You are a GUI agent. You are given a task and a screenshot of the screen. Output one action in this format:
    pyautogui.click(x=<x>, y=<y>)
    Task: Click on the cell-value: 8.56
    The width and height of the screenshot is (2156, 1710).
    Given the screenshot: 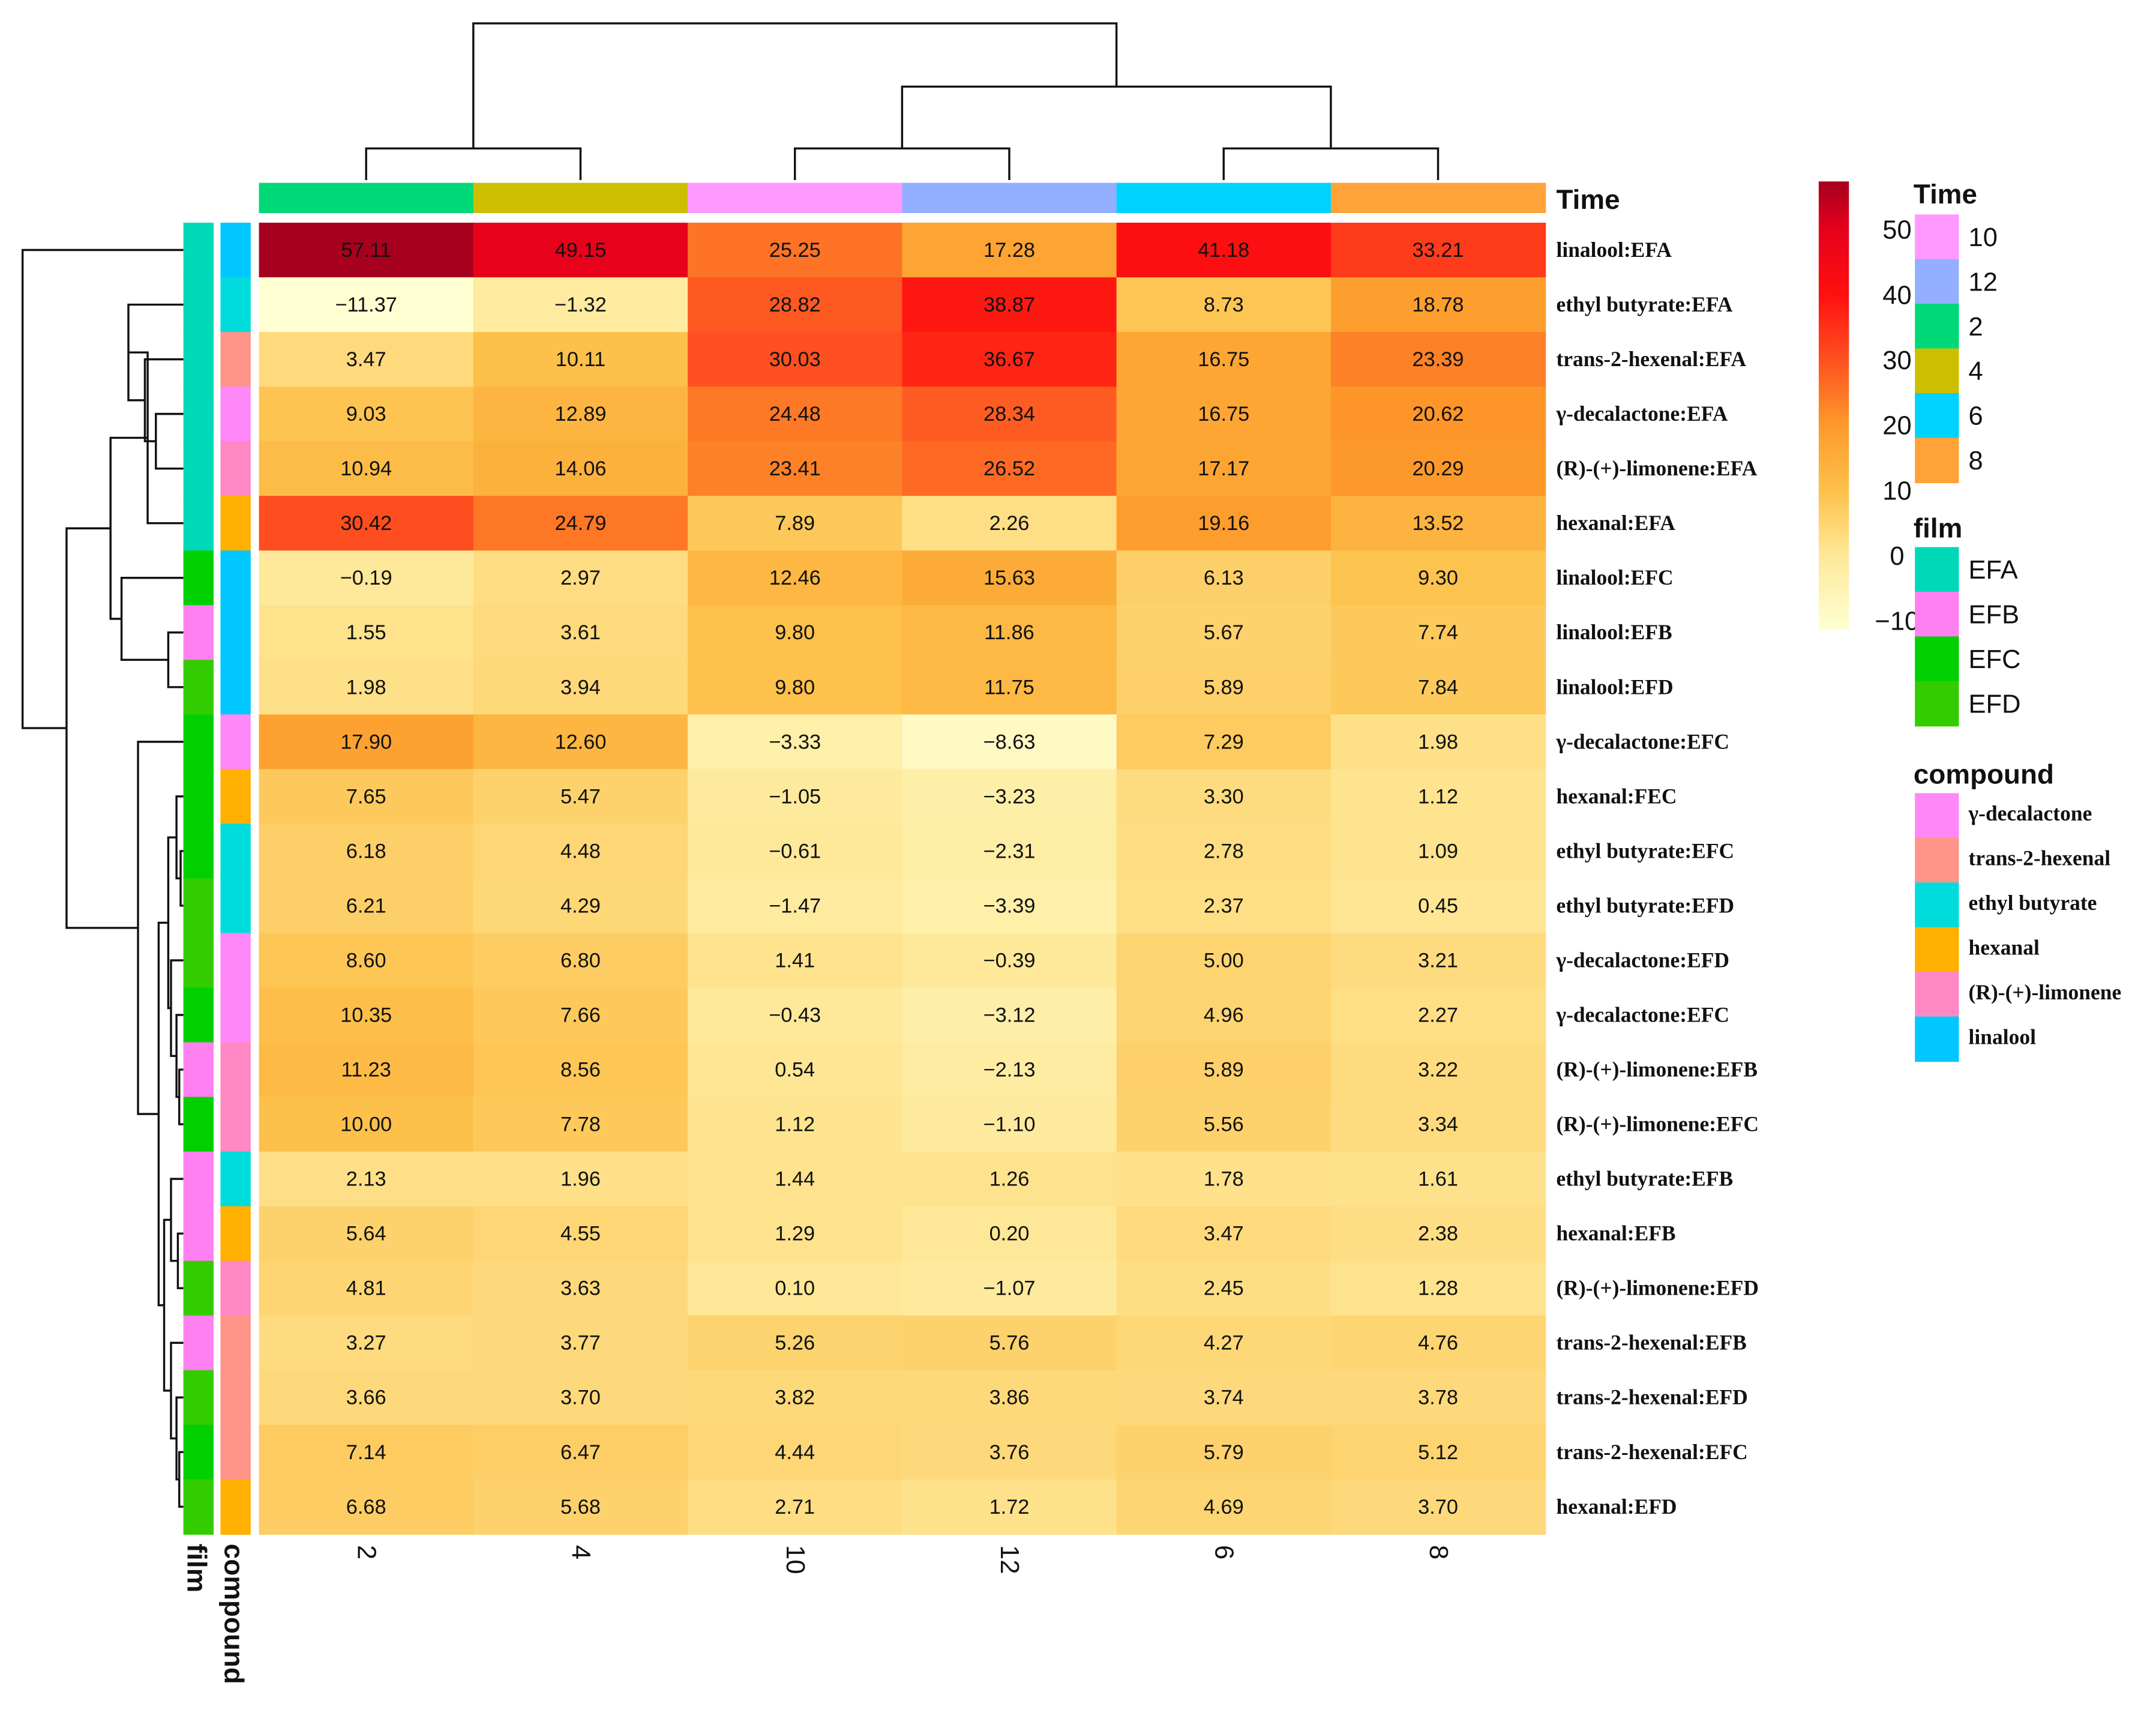 What is the action you would take?
    pyautogui.click(x=580, y=1070)
    